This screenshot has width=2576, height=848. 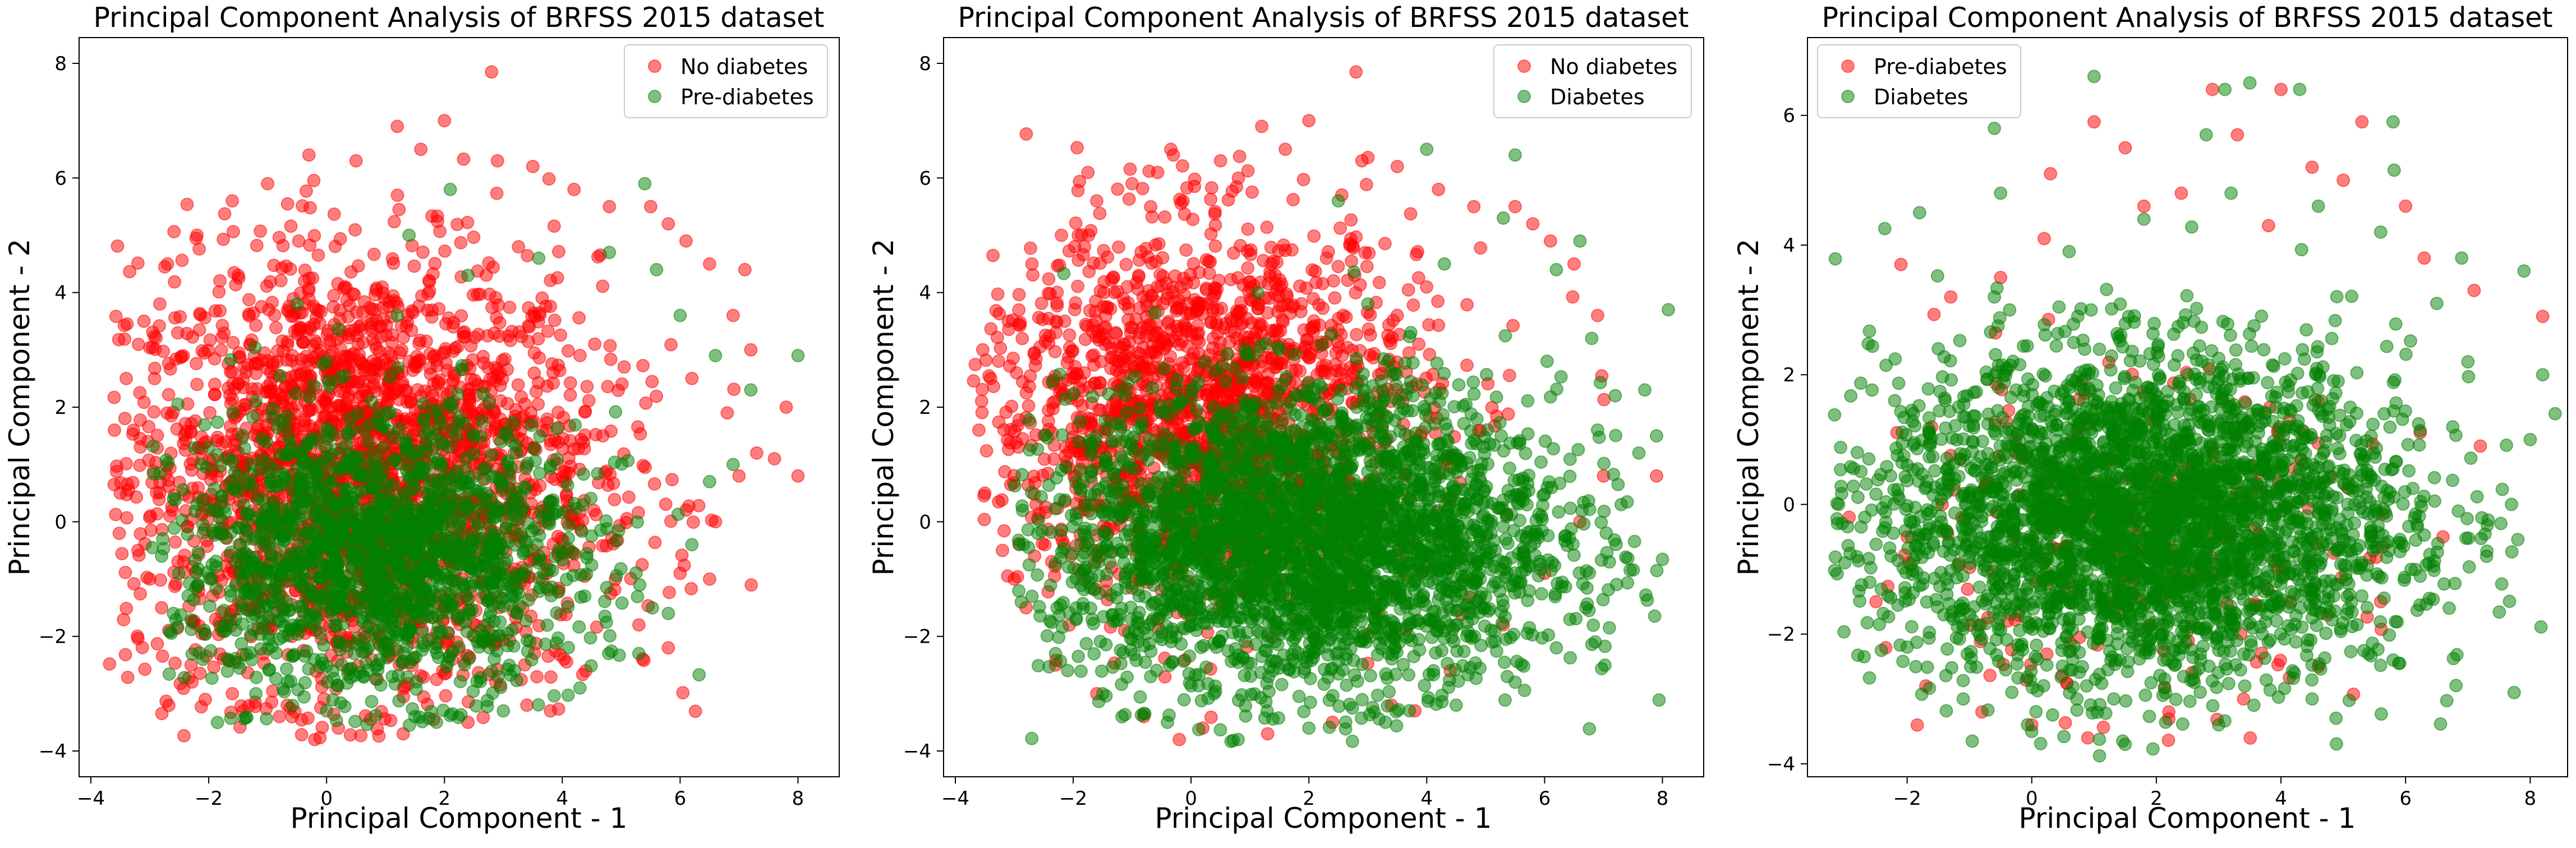 I want to click on x-tick-label: 0, so click(x=326, y=798).